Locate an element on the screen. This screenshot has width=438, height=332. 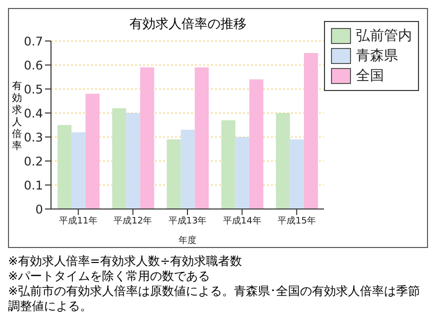
legend-label: 全国 is located at coordinates (370, 76).